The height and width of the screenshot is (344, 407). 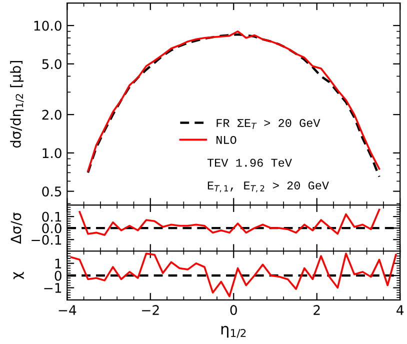 I want to click on x-tick-label: −4, so click(x=67, y=310).